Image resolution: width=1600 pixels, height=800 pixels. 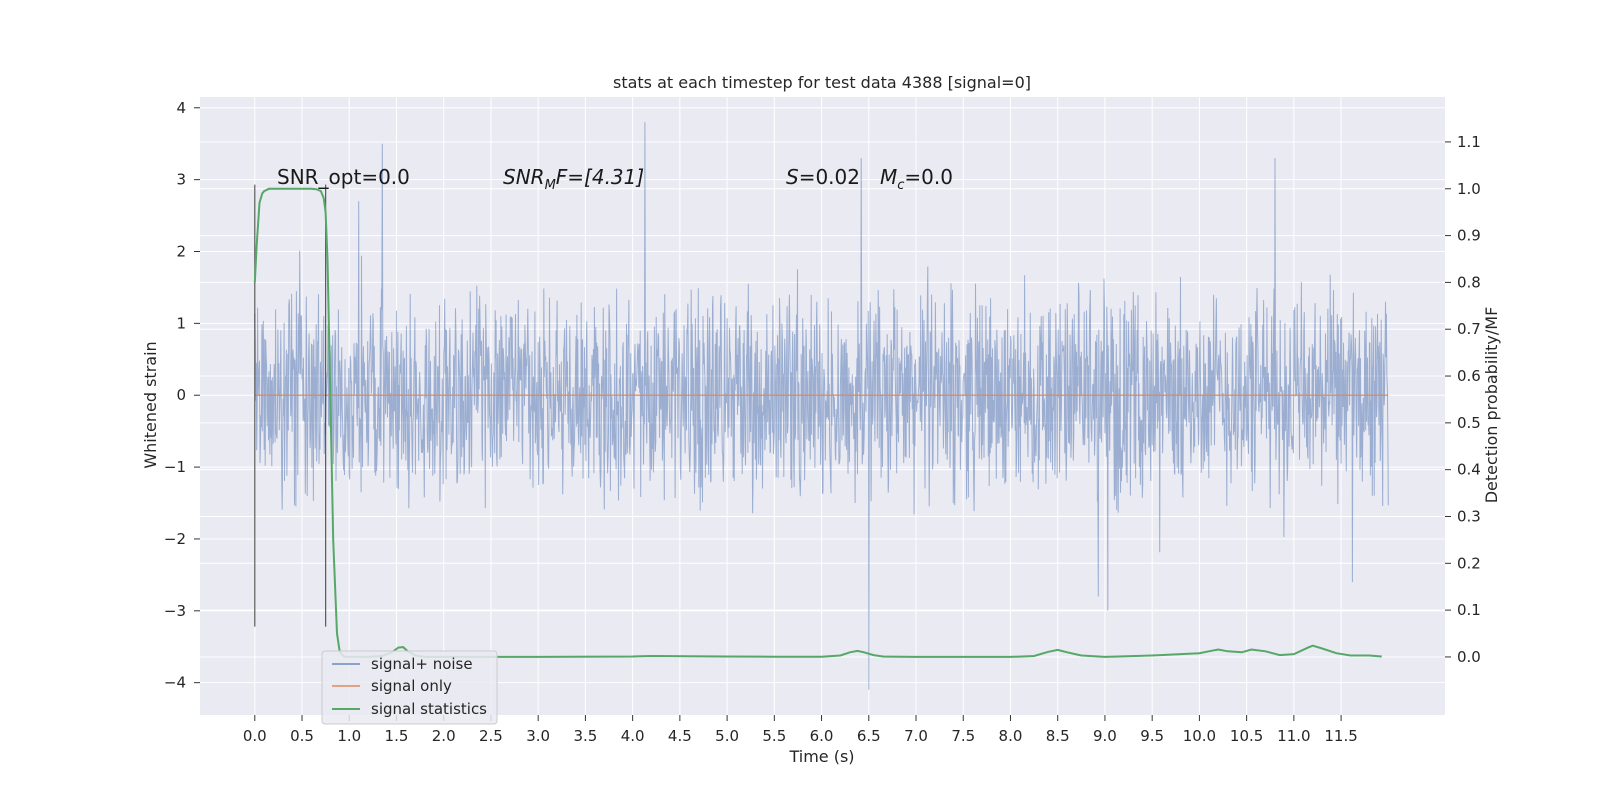 I want to click on y-tick-label: 0, so click(x=181, y=395).